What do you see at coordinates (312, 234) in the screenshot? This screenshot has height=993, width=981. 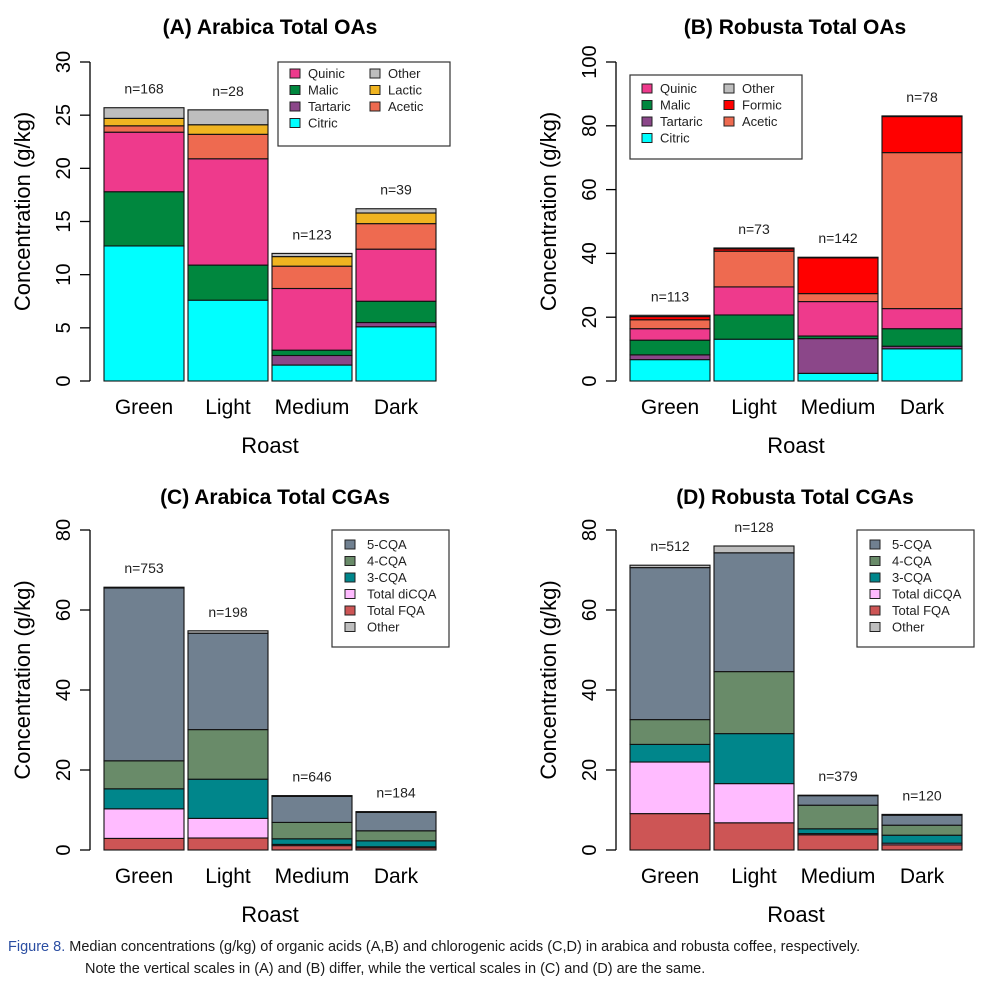 I see `sample-size-label: n=123` at bounding box center [312, 234].